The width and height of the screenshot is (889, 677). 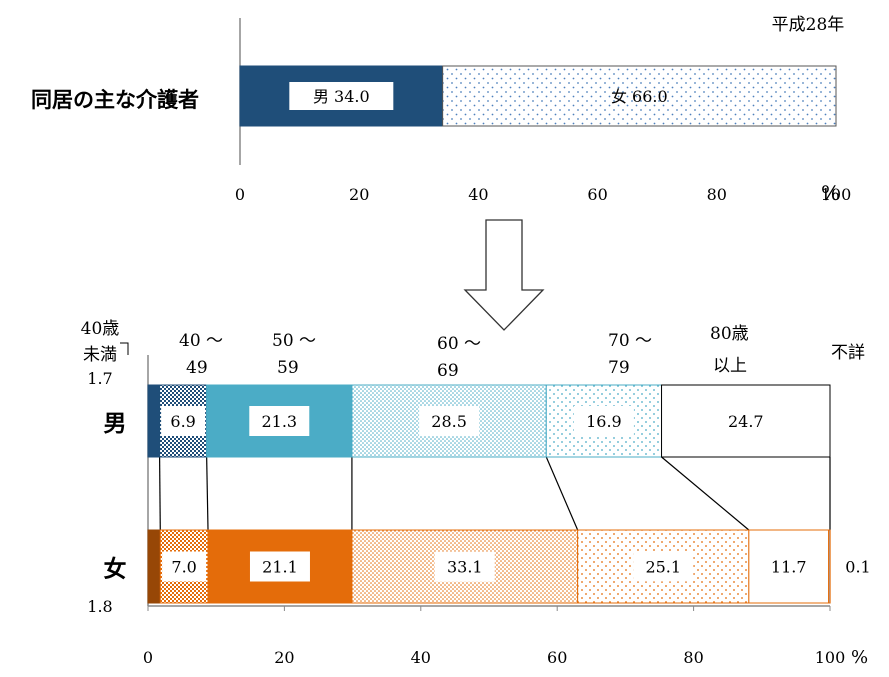 What do you see at coordinates (448, 371) in the screenshot?
I see `header-60s-line2: 69` at bounding box center [448, 371].